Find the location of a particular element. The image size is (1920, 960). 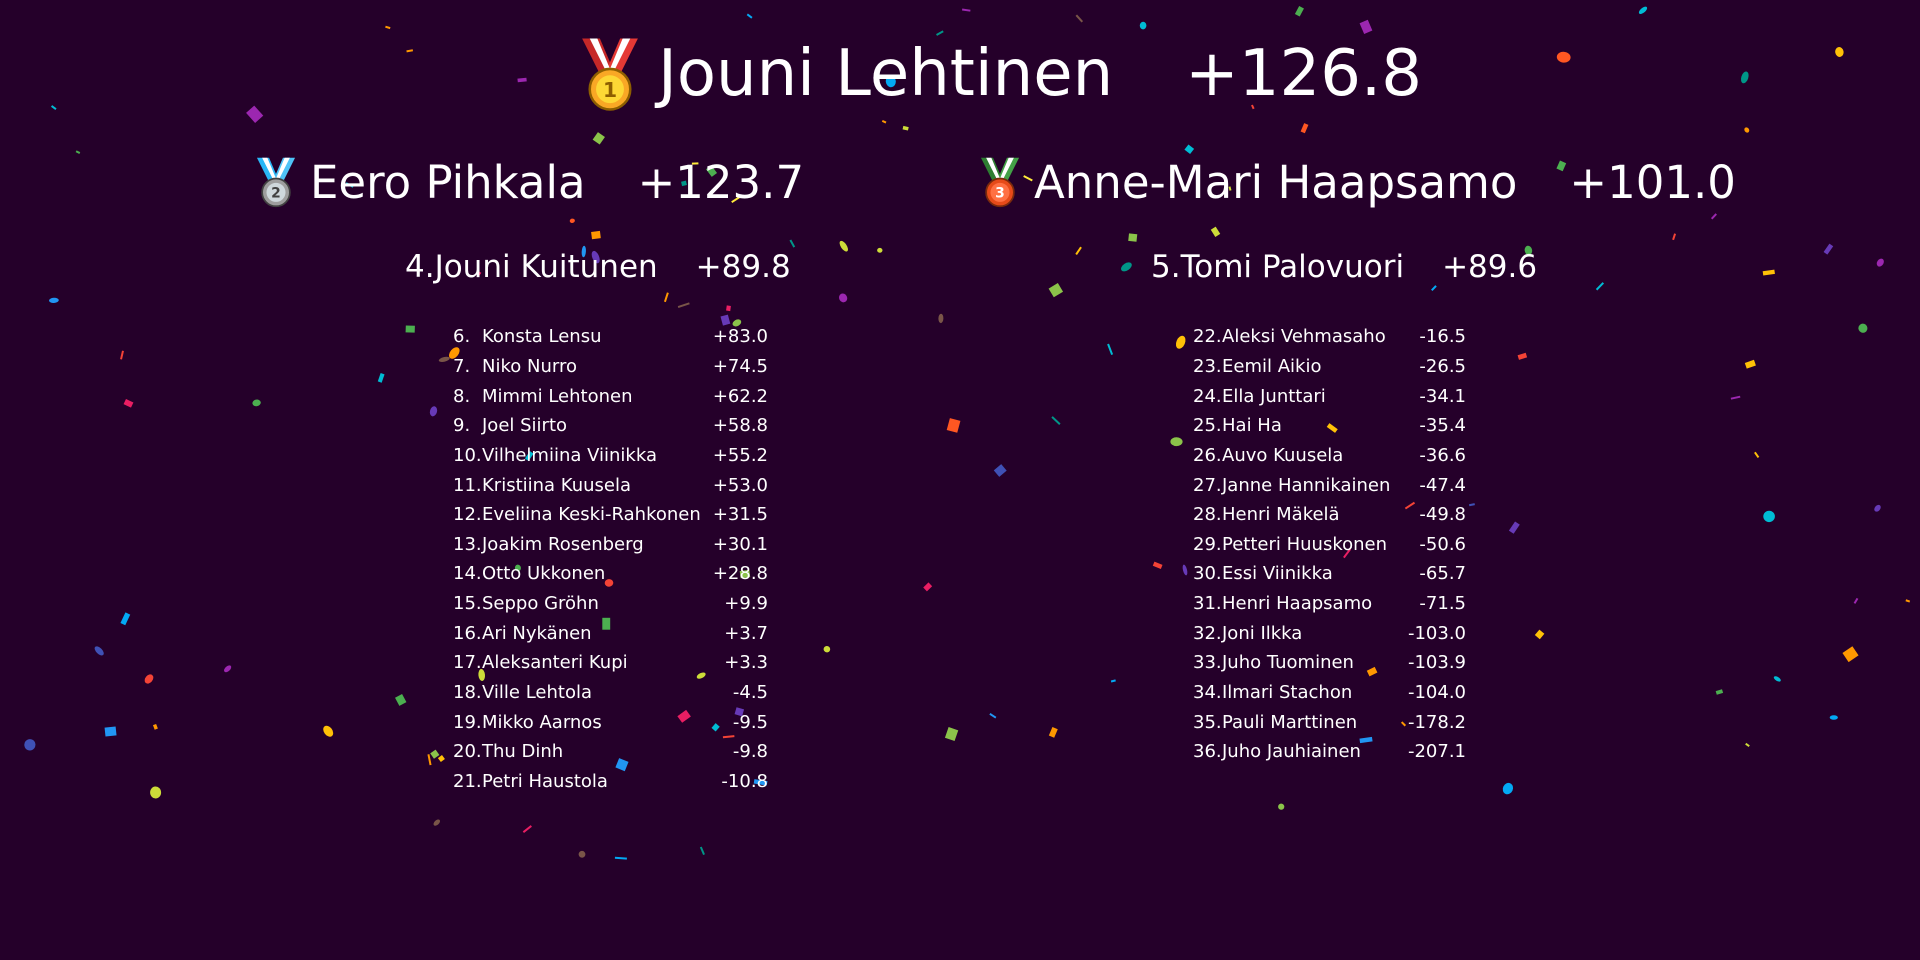

standings-rank: 24. is located at coordinates (1207, 396).